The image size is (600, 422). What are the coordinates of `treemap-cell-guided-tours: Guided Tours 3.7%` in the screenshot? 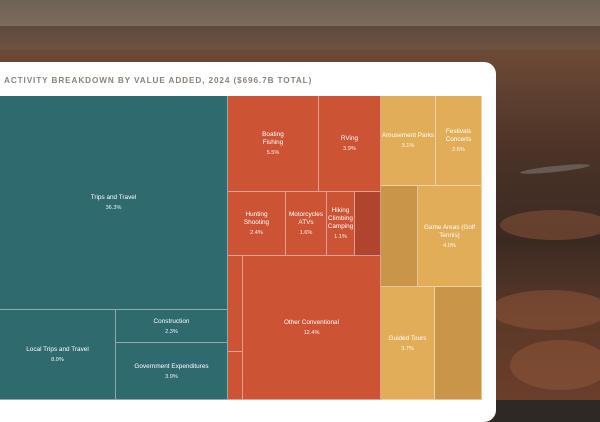 It's located at (408, 343).